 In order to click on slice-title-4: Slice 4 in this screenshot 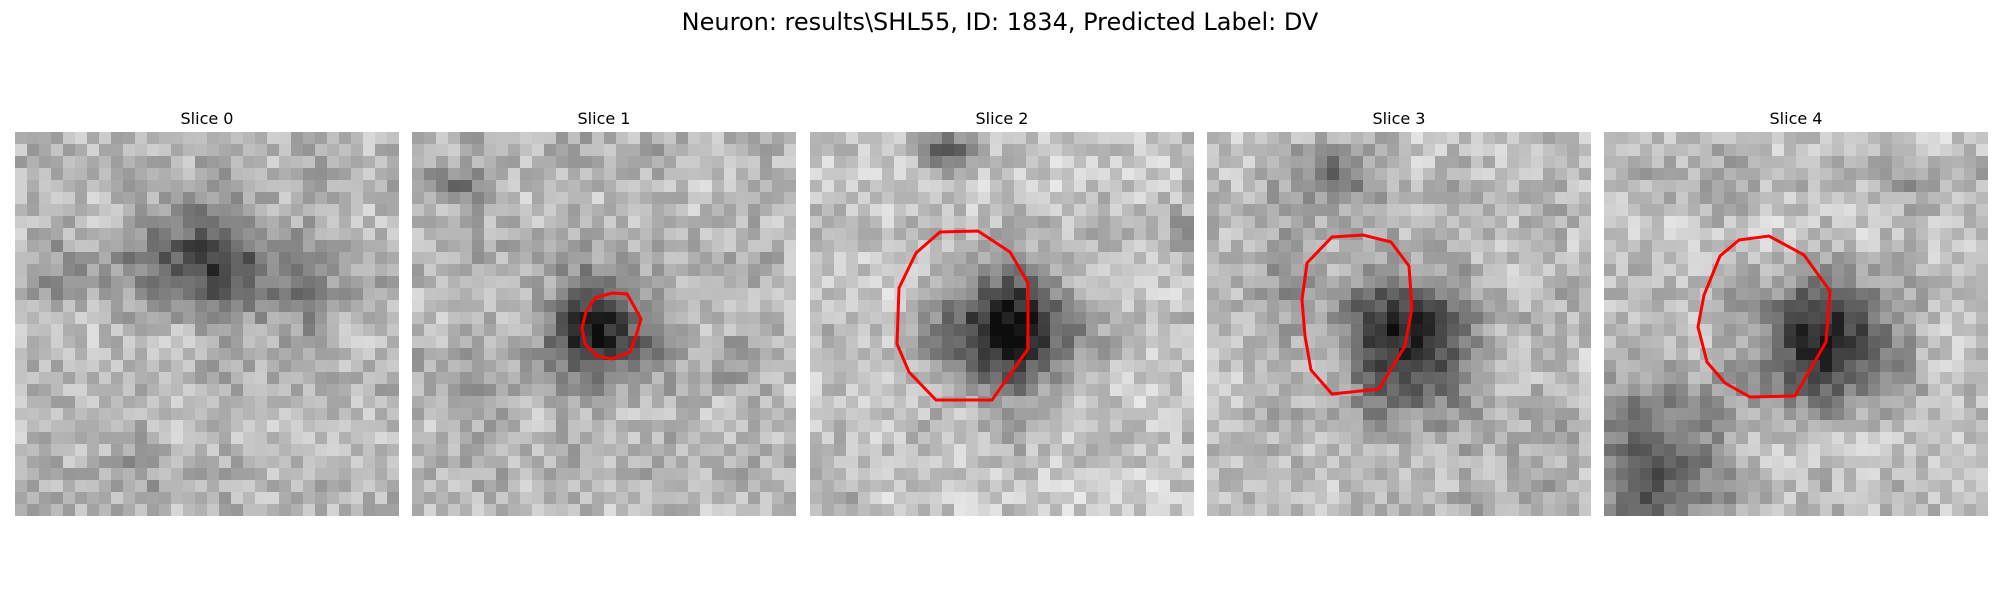, I will do `click(1796, 118)`.